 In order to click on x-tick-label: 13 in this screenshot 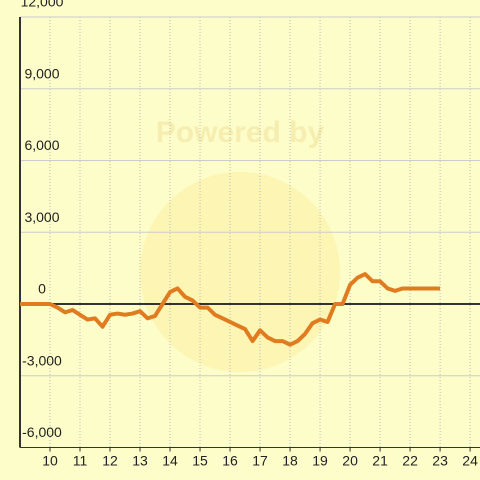, I will do `click(140, 461)`.